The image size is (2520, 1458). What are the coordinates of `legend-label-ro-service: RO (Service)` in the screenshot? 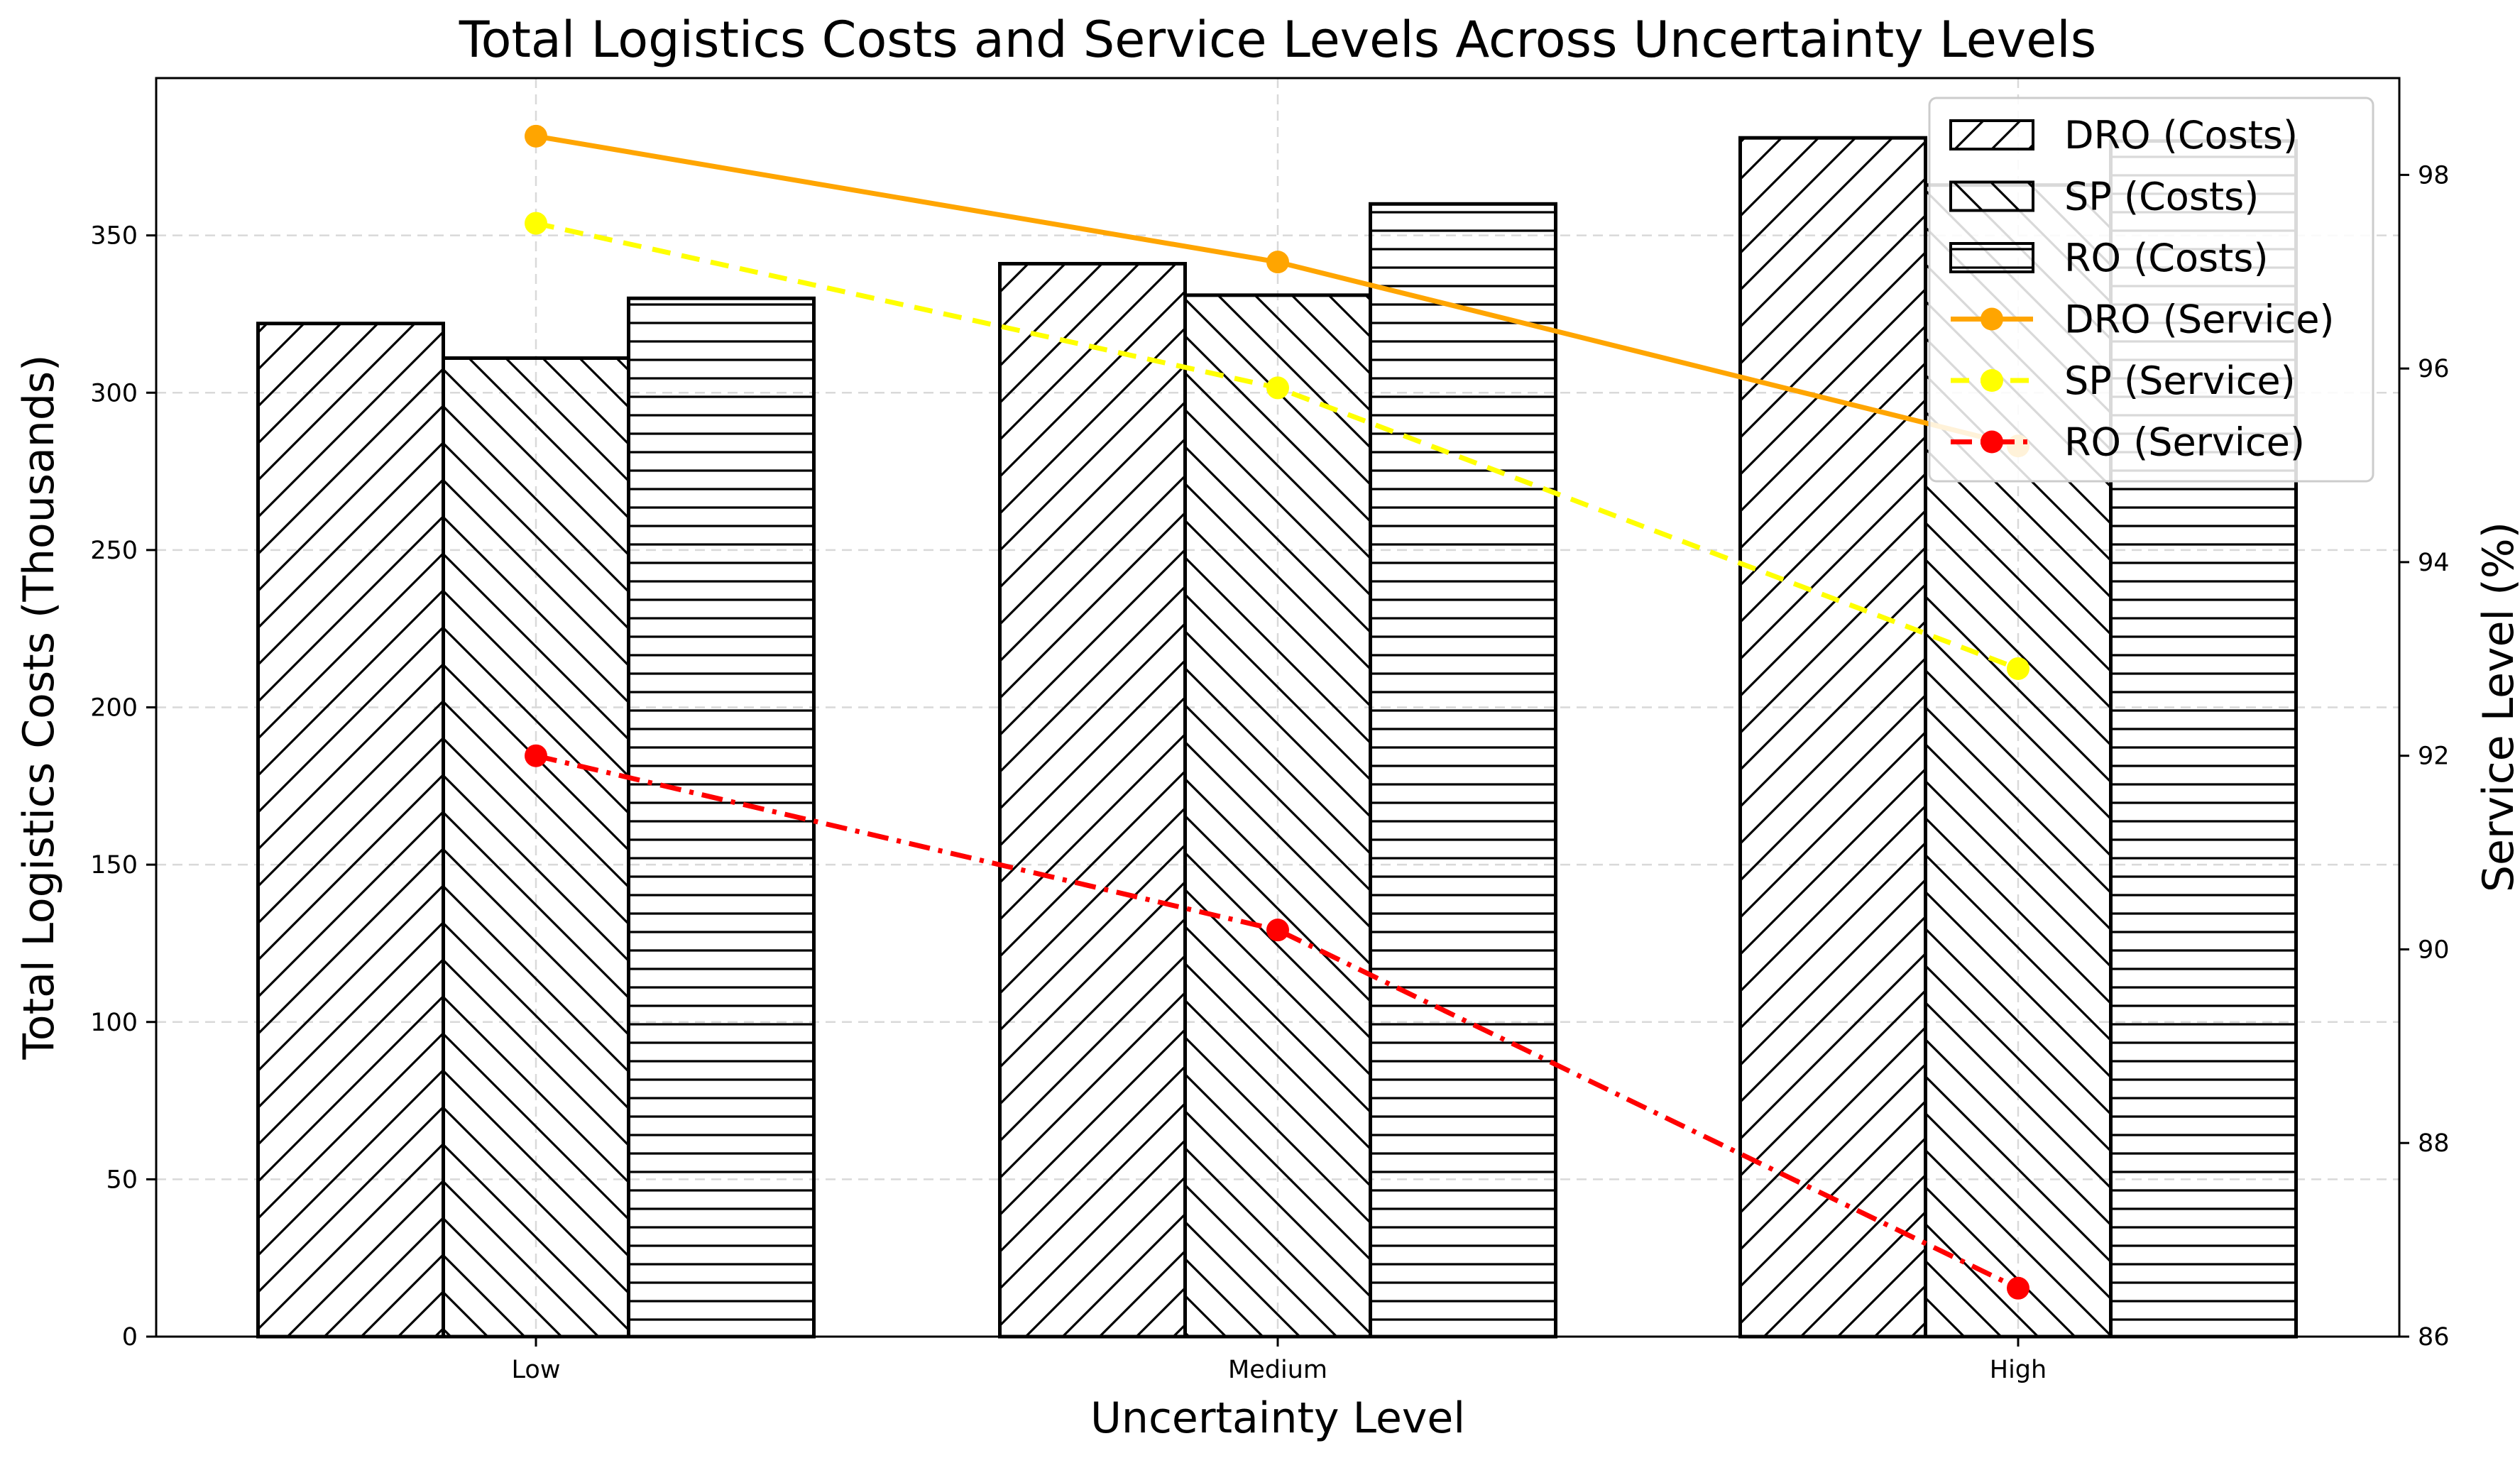 It's located at (2184, 442).